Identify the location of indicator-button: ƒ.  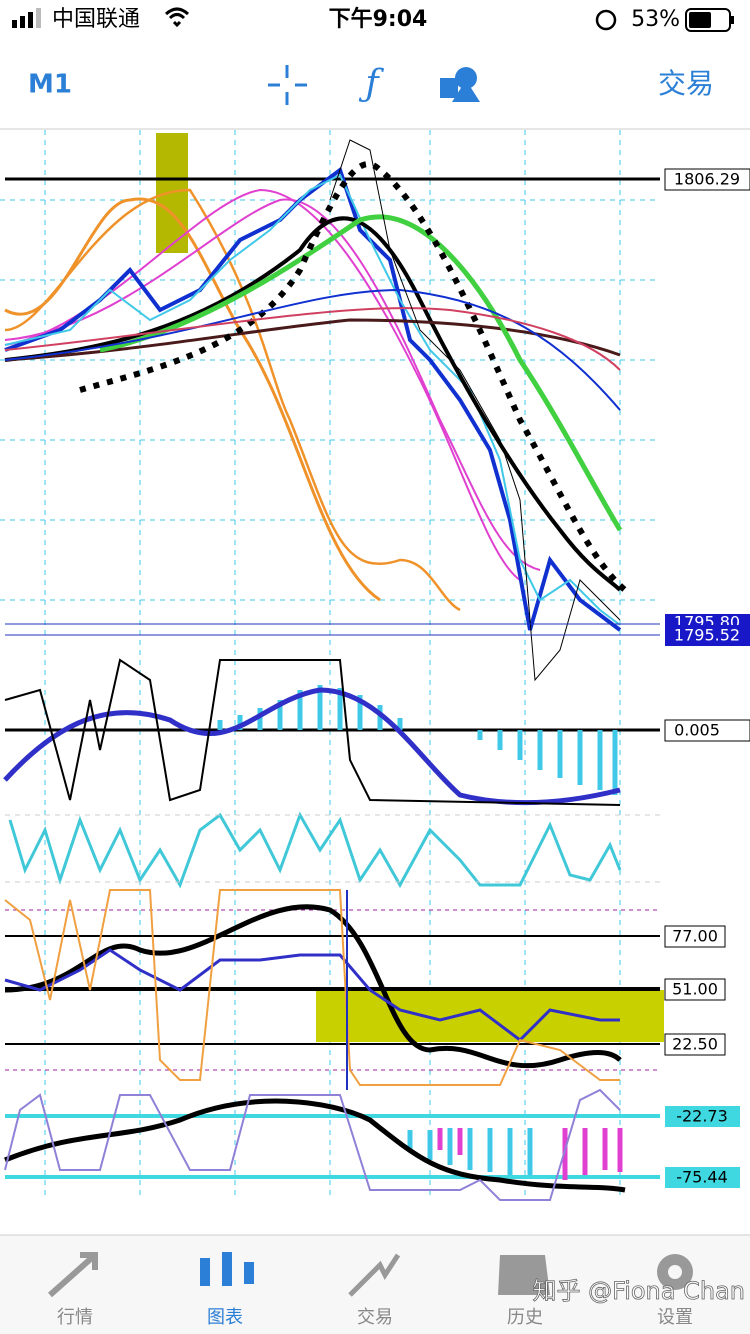
(371, 83).